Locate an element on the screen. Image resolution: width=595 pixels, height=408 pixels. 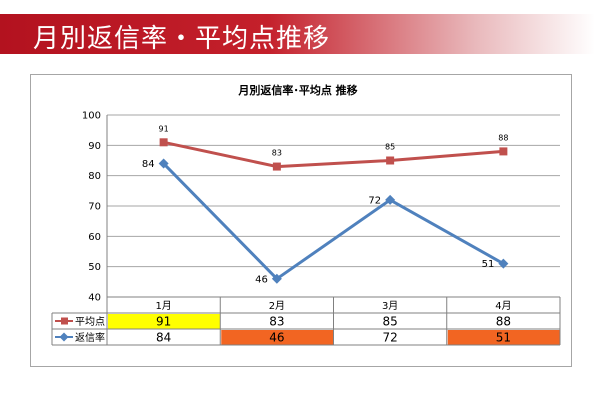
data-label: 84 is located at coordinates (148, 164).